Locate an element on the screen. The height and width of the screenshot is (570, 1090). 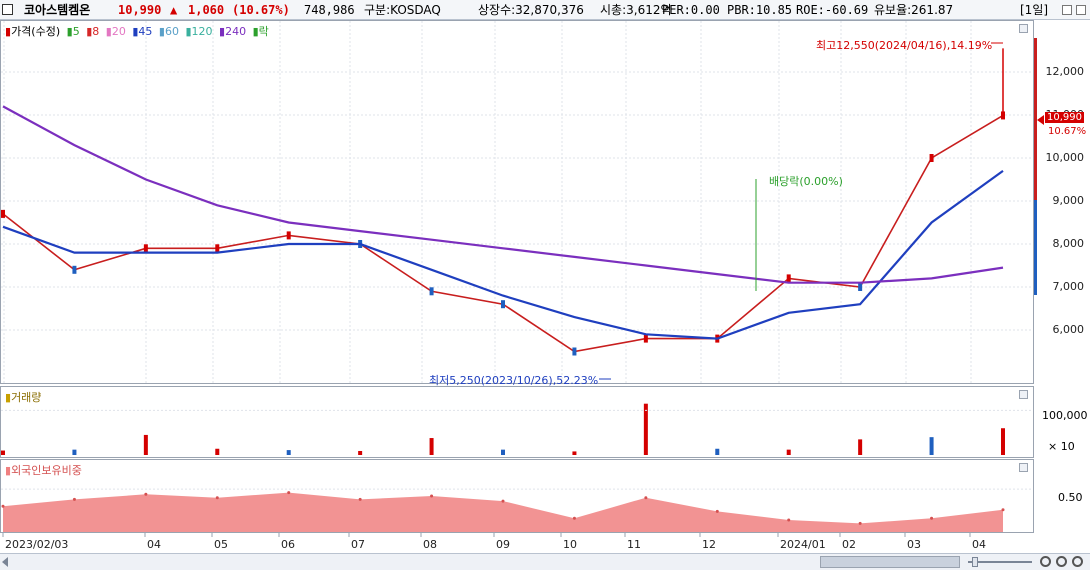
price-tick-7000: 7,000 is located at coordinates (1069, 286).